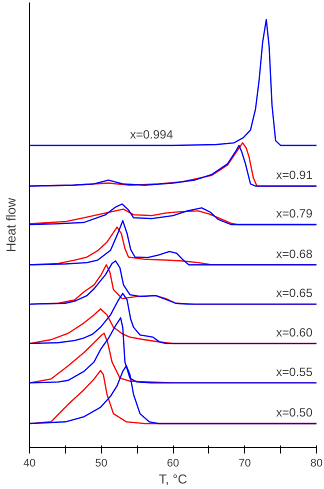  Describe the element at coordinates (152, 134) in the screenshot. I see `series-label: x=0.994` at that location.